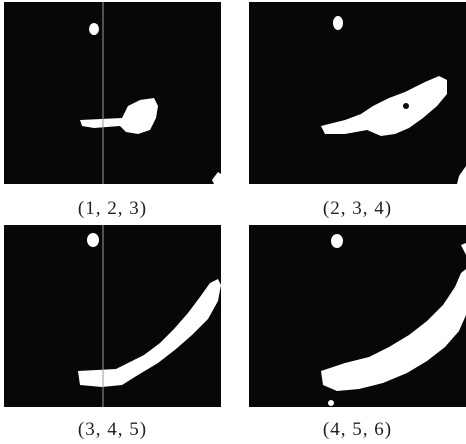  What do you see at coordinates (357, 208) in the screenshot?
I see `panel-caption: (2, 3, 4)` at bounding box center [357, 208].